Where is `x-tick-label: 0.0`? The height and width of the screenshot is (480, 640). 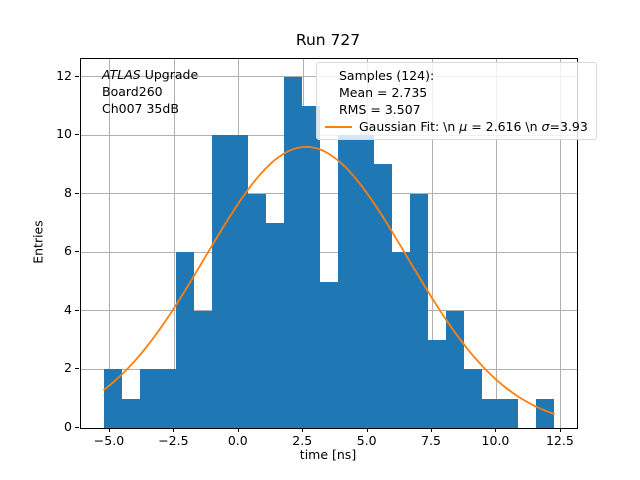
x-tick-label: 0.0 is located at coordinates (237, 440).